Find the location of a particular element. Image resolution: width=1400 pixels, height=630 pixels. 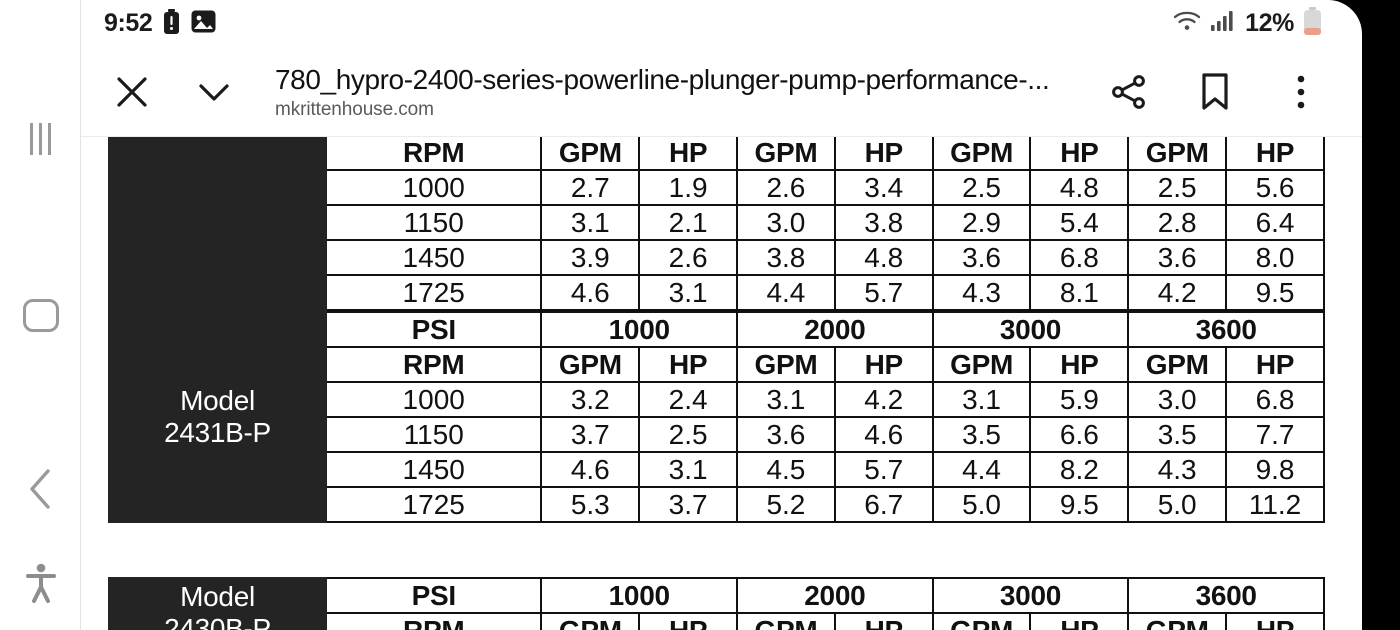

chevron-down-icon is located at coordinates (214, 92).